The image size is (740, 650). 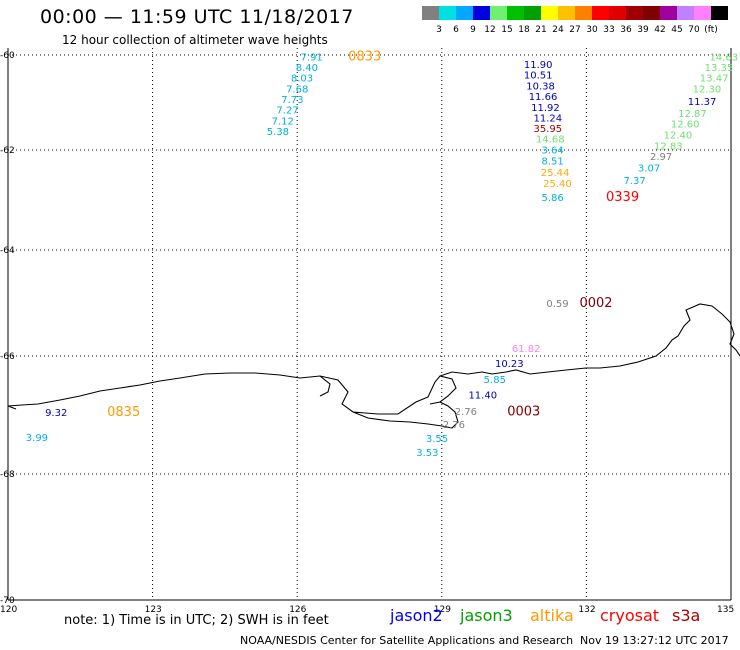 I want to click on wave-height-label: 25.40, so click(x=557, y=184).